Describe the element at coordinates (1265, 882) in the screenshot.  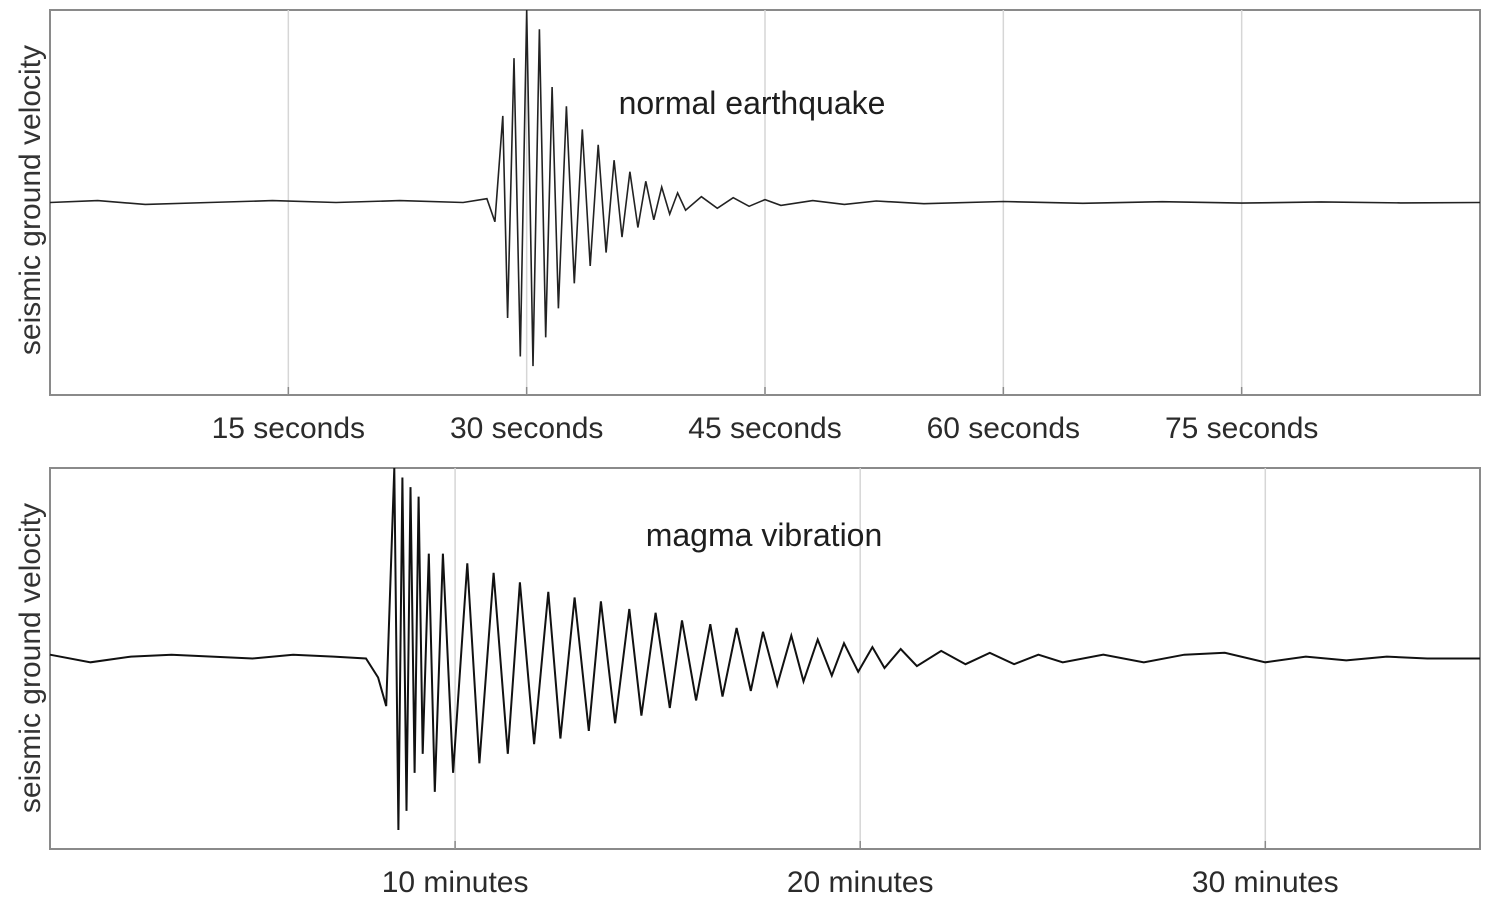
I see `x-tick-label: 30 minutes` at that location.